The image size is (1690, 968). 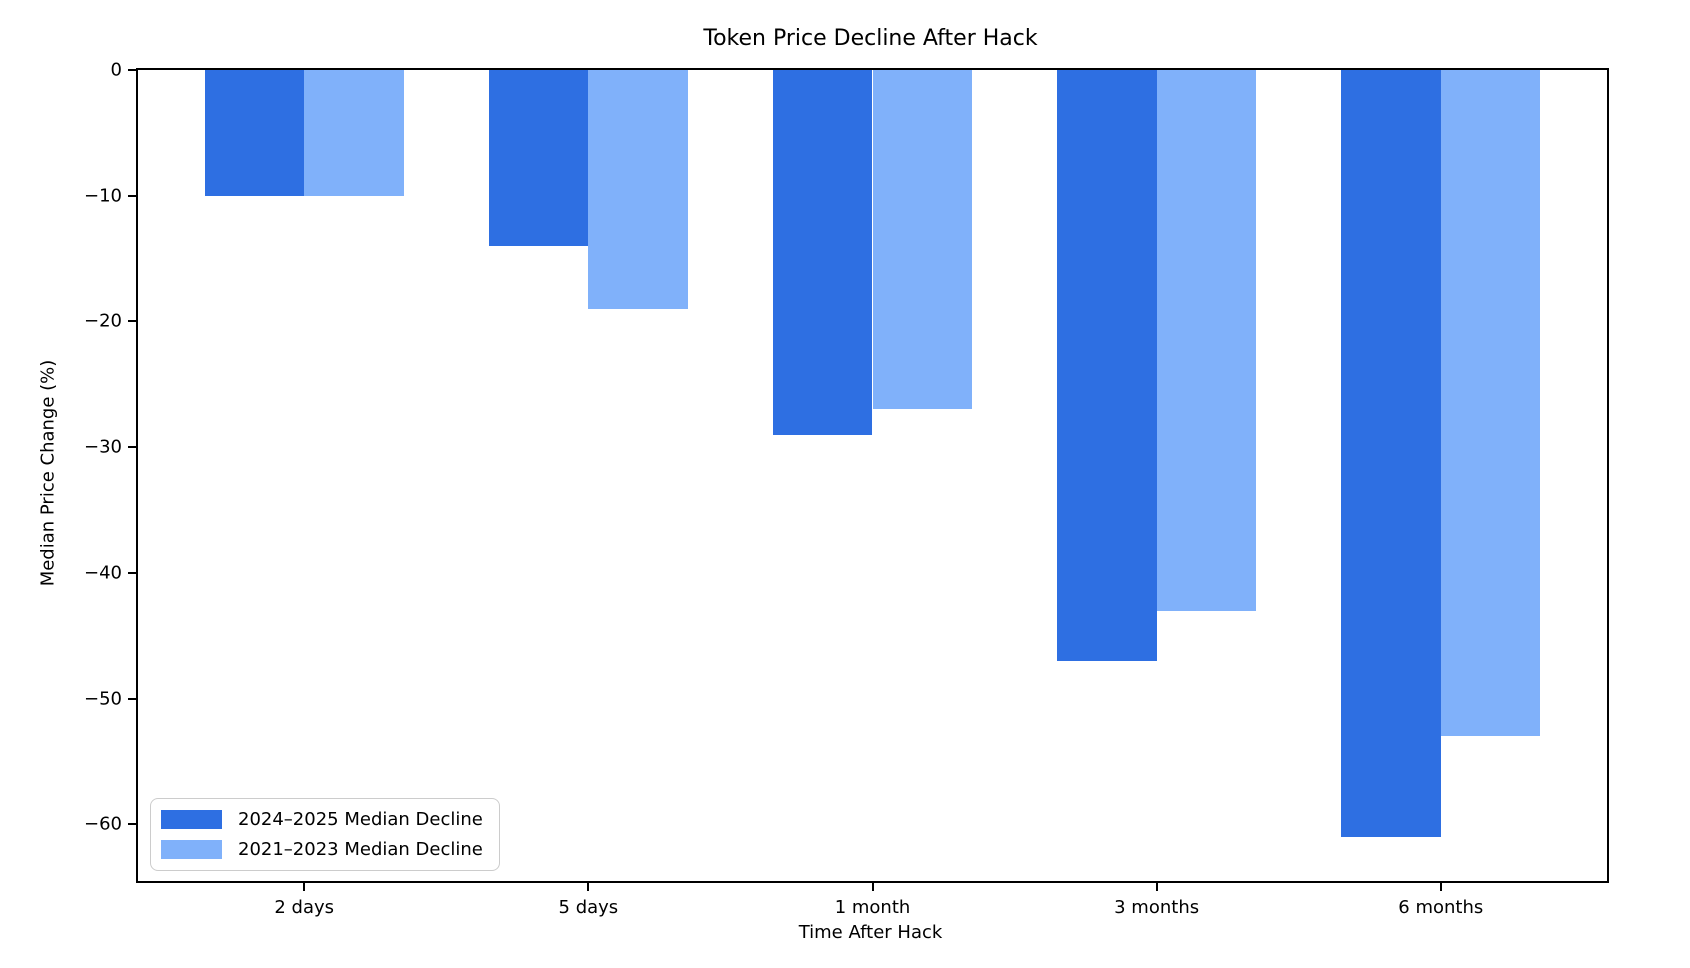 What do you see at coordinates (191, 849) in the screenshot?
I see `legend-swatch-series1` at bounding box center [191, 849].